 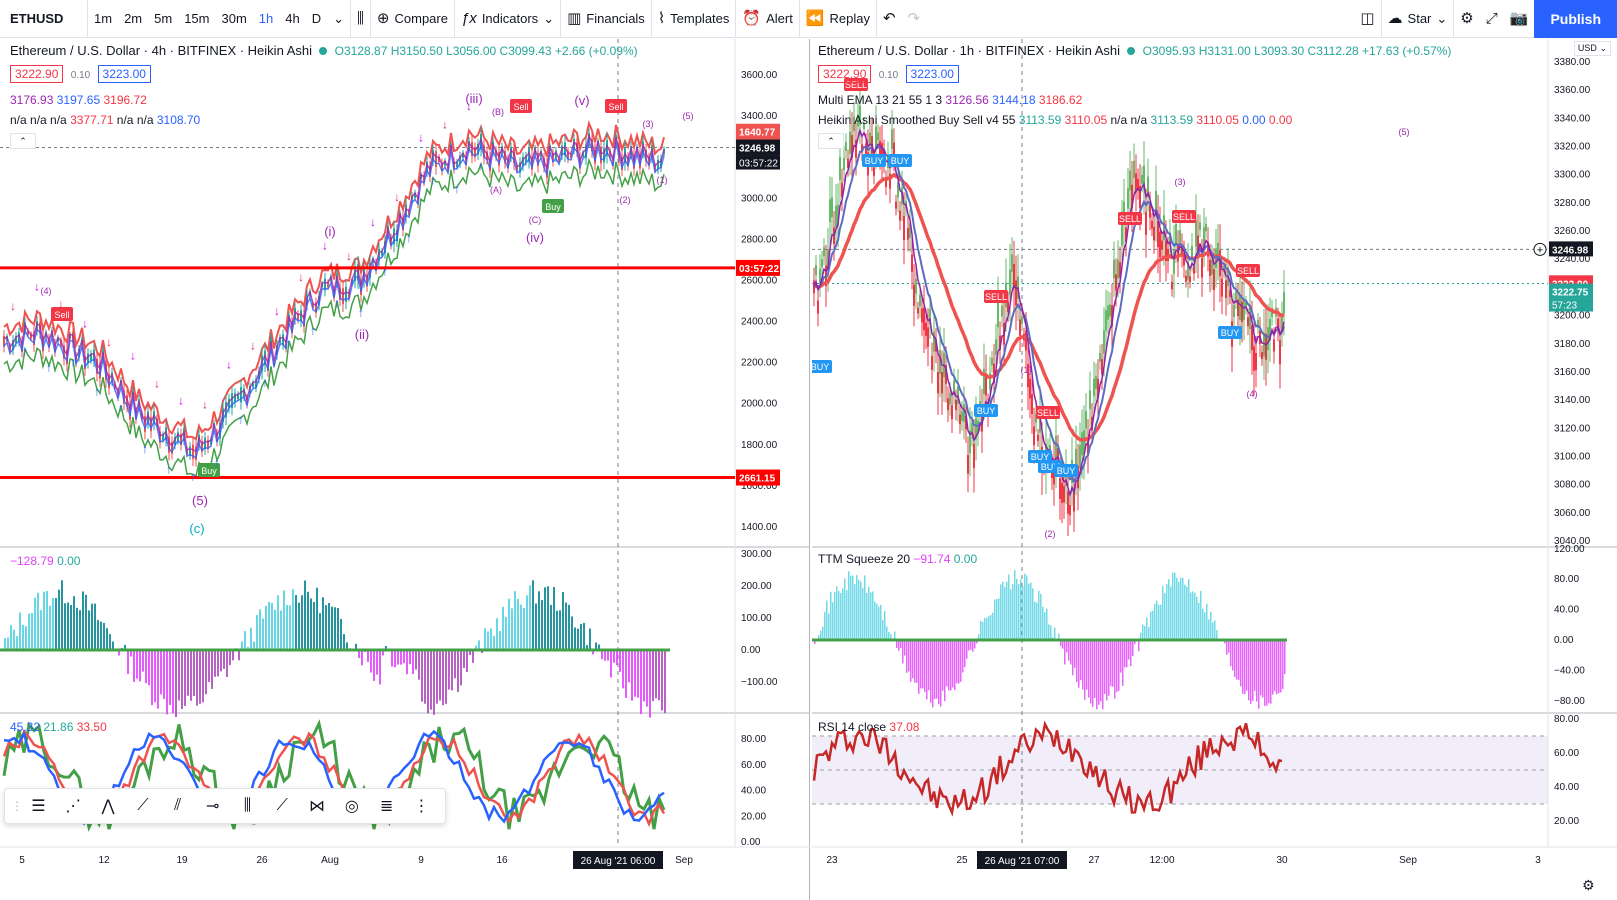 I want to click on abcd-icon: ⋀, so click(x=108, y=806).